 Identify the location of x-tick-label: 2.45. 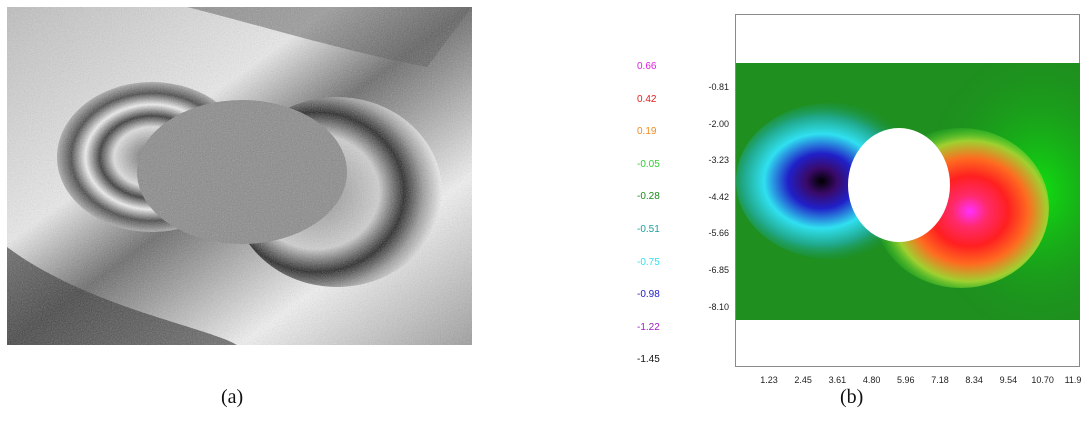
(803, 380).